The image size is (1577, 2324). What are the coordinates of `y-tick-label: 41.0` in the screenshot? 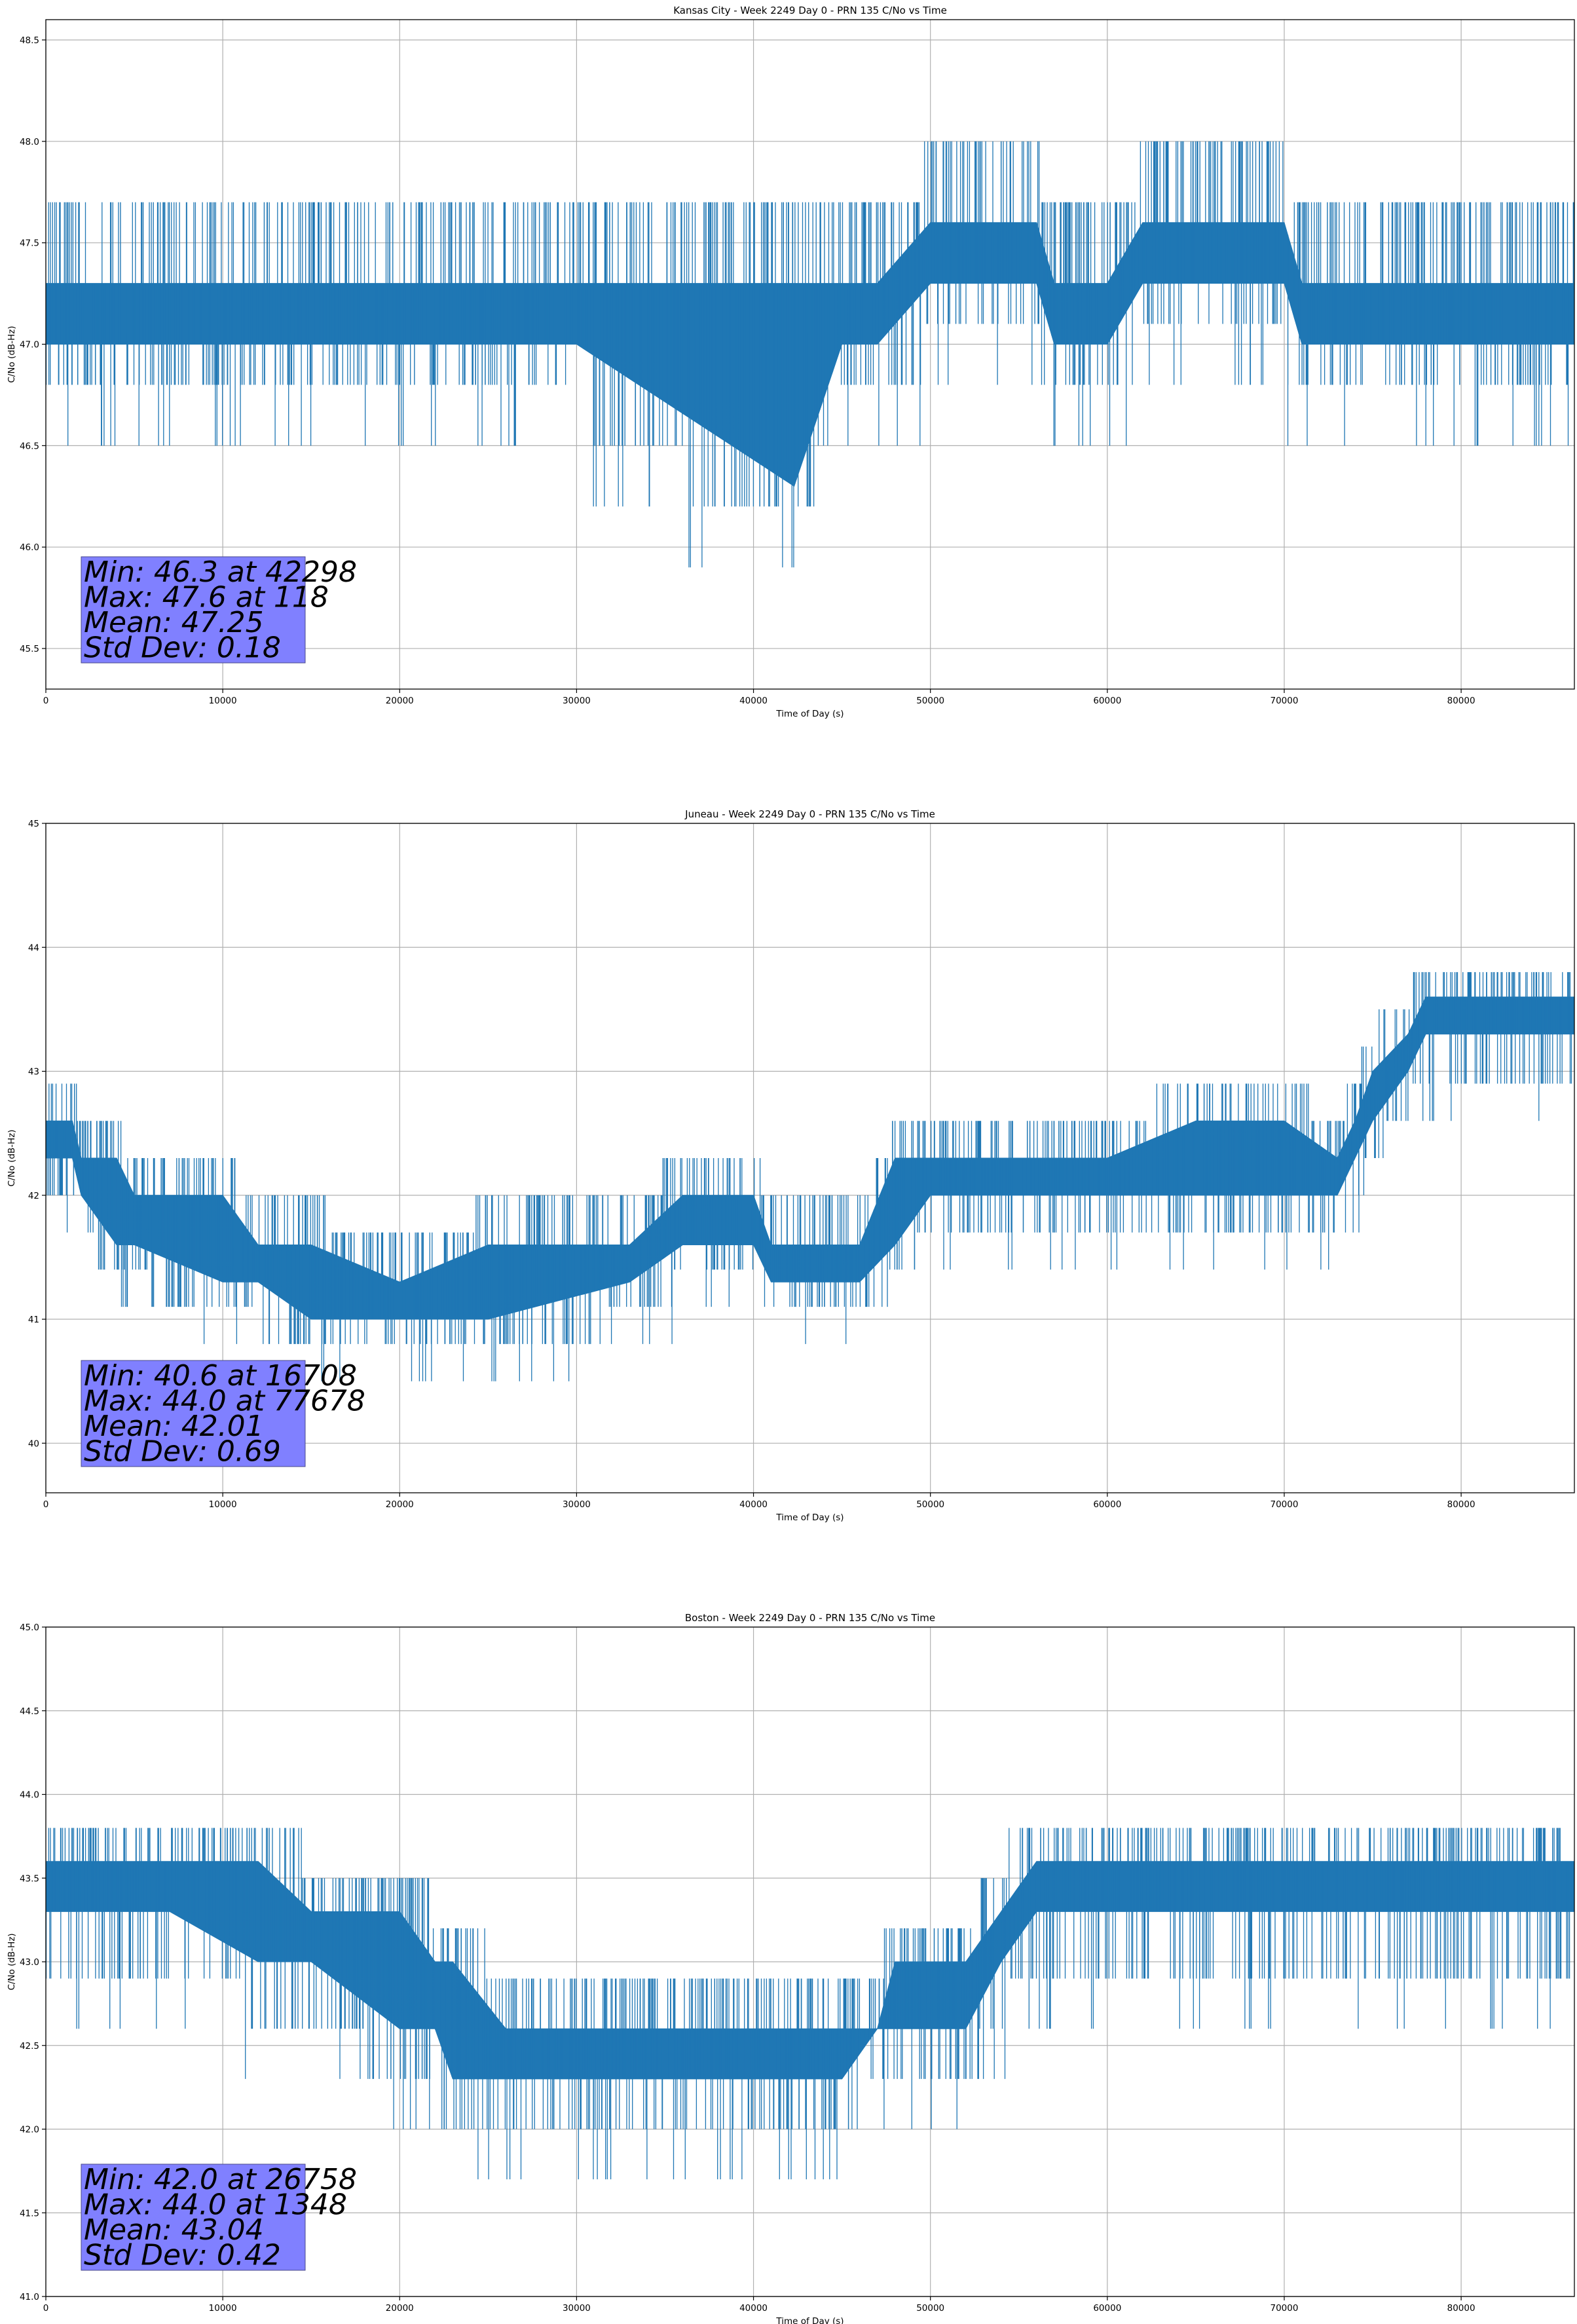 It's located at (29, 2297).